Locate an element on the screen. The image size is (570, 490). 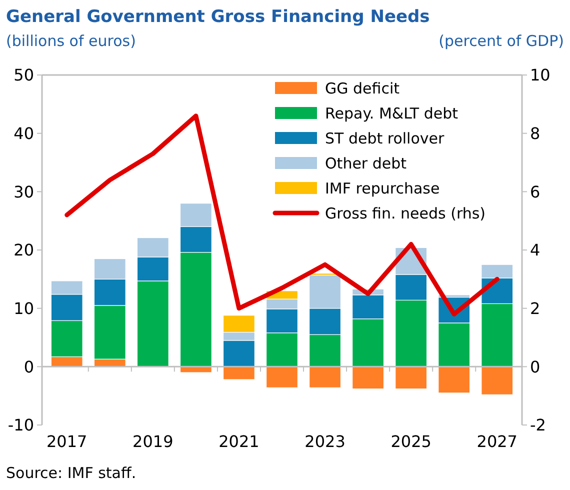
y2-tick-label: 10 is located at coordinates (540, 75).